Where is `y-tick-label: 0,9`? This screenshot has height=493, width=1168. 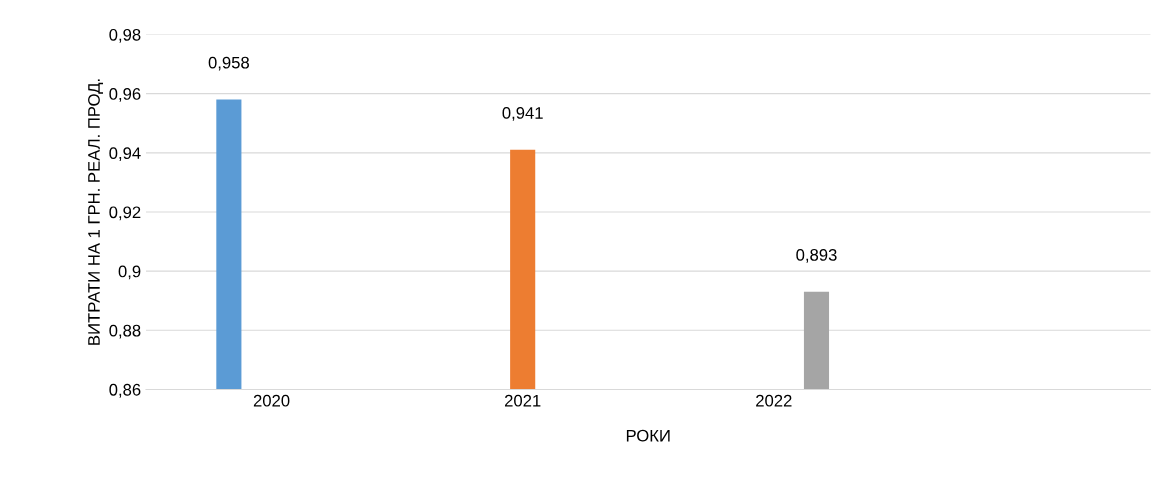
y-tick-label: 0,9 is located at coordinates (129, 272).